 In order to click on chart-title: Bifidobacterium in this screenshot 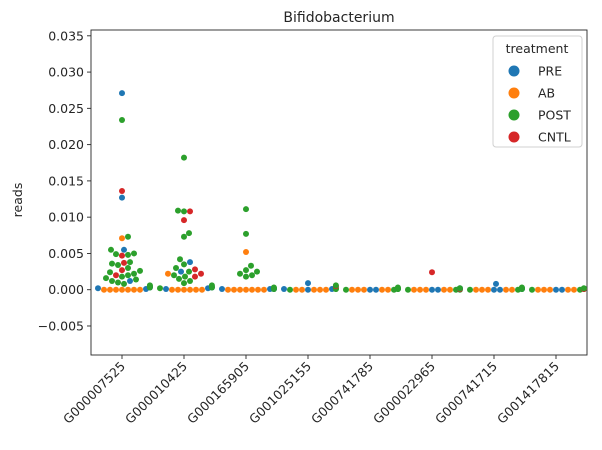, I will do `click(338, 18)`.